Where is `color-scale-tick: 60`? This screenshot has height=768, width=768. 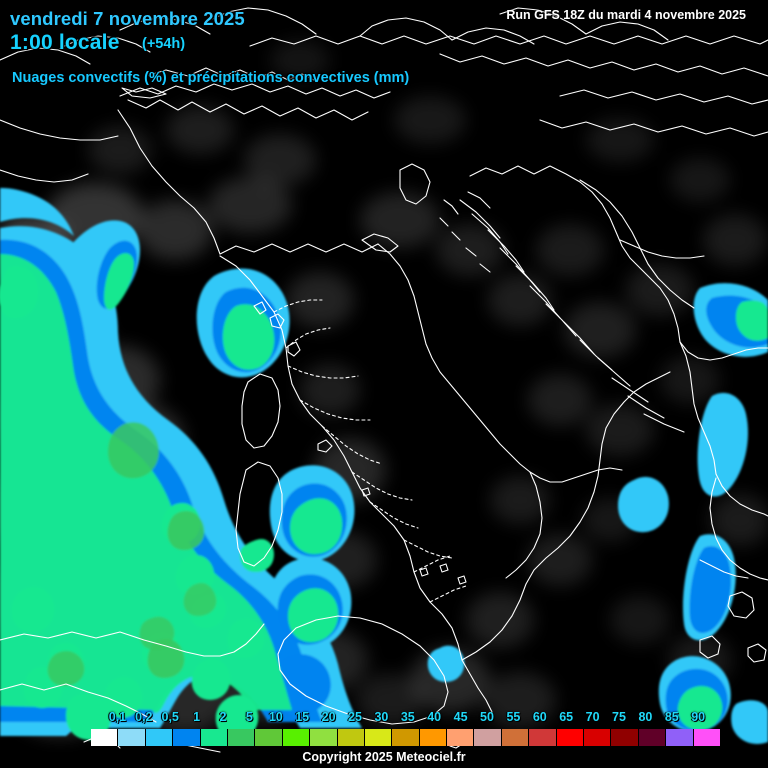 color-scale-tick: 60 is located at coordinates (539, 717).